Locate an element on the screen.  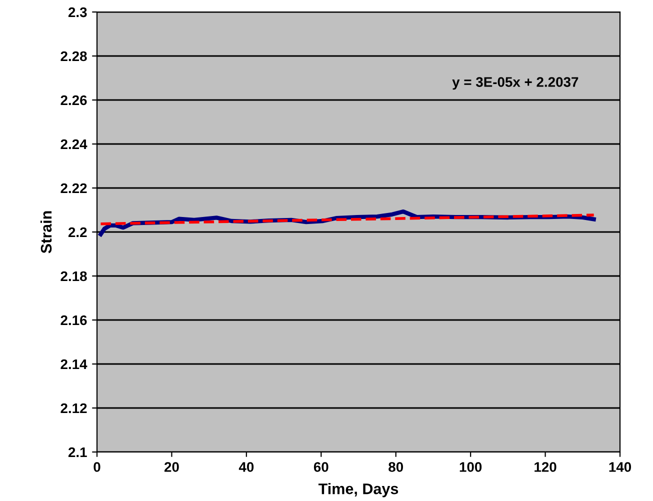
y-tick-label: 2.3 is located at coordinates (77, 12).